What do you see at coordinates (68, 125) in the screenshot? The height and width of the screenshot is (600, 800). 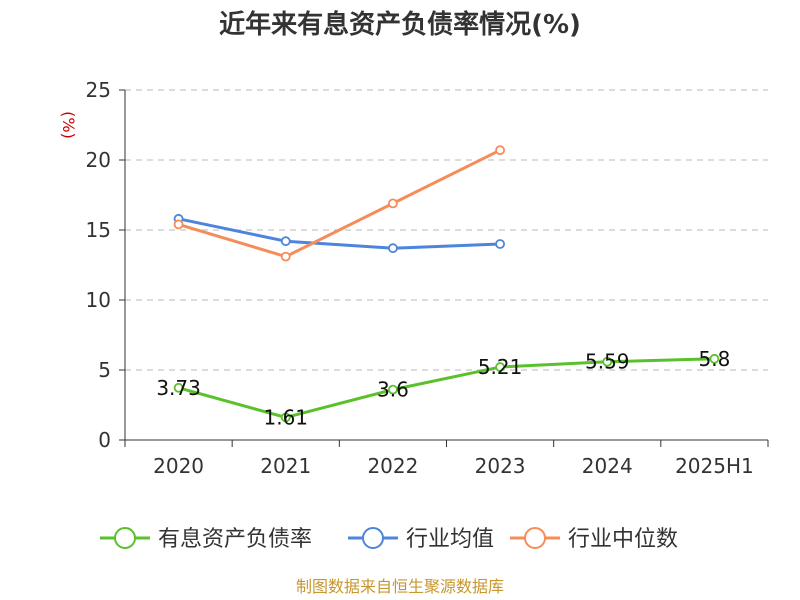 I see `y-axis-label: (%)` at bounding box center [68, 125].